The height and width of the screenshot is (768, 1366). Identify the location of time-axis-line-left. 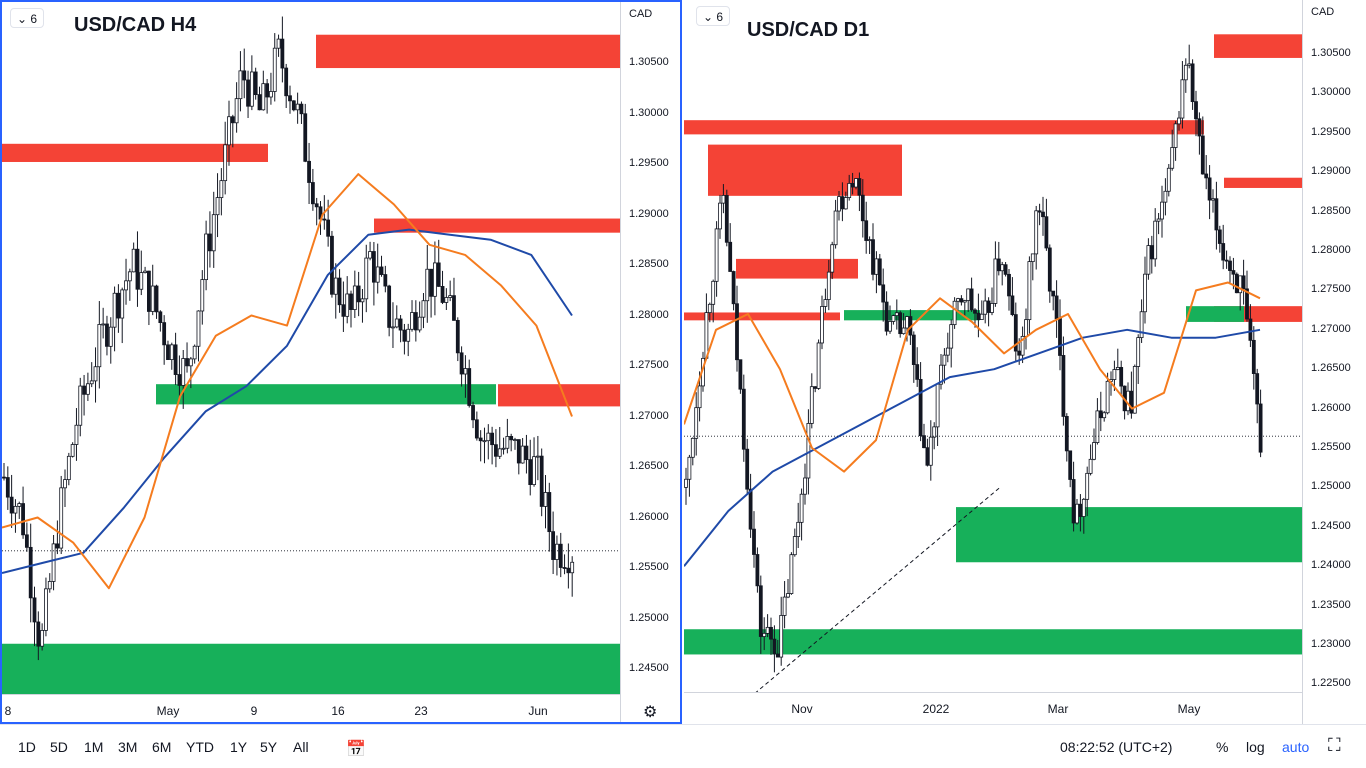
(311, 694).